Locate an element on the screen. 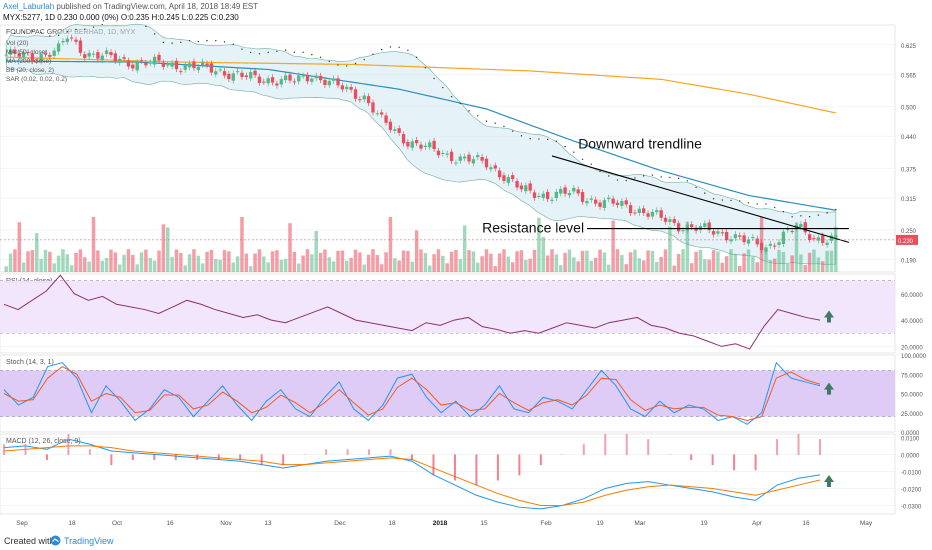  author-link: Axel_Laburlah is located at coordinates (29, 6).